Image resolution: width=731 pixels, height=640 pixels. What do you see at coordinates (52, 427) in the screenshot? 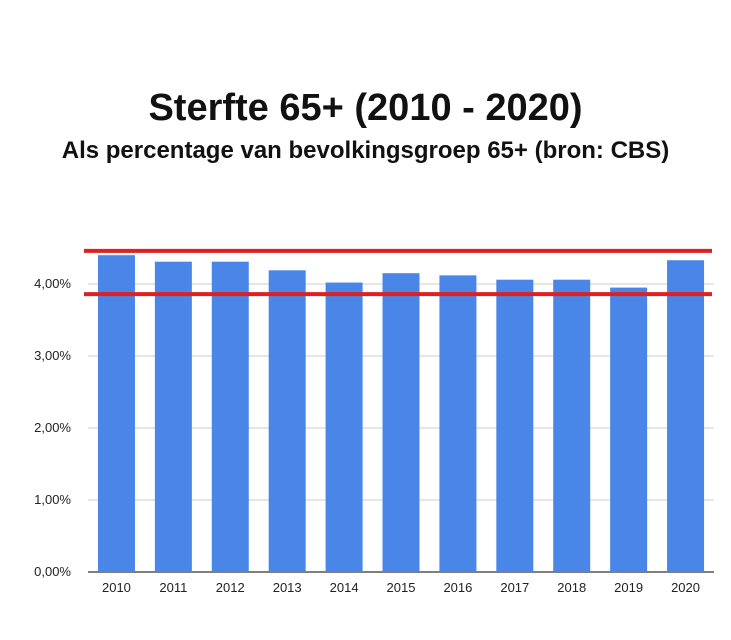
I see `y-tick-label: 2,00%` at bounding box center [52, 427].